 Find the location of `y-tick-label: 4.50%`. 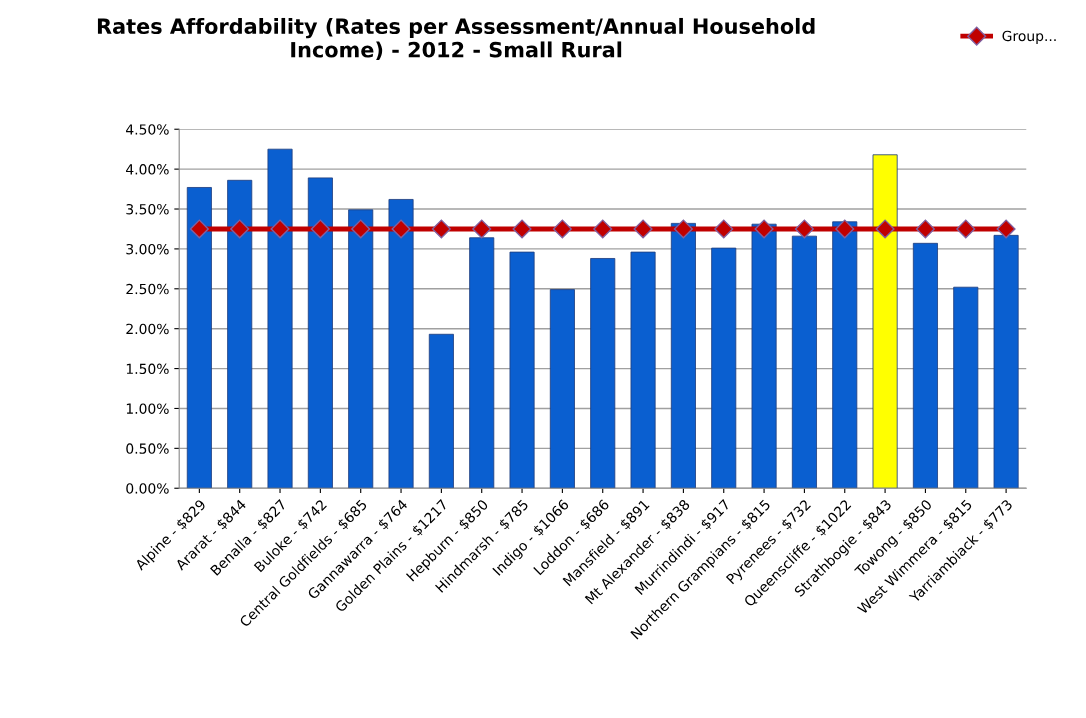

y-tick-label: 4.50% is located at coordinates (147, 129).